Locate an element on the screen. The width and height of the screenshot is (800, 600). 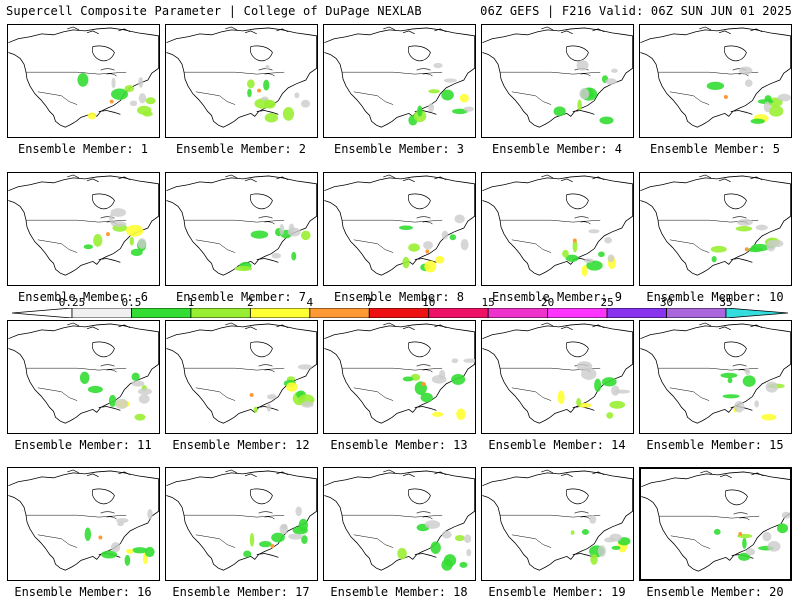
legend-tick-label: 20 is located at coordinates (548, 302).